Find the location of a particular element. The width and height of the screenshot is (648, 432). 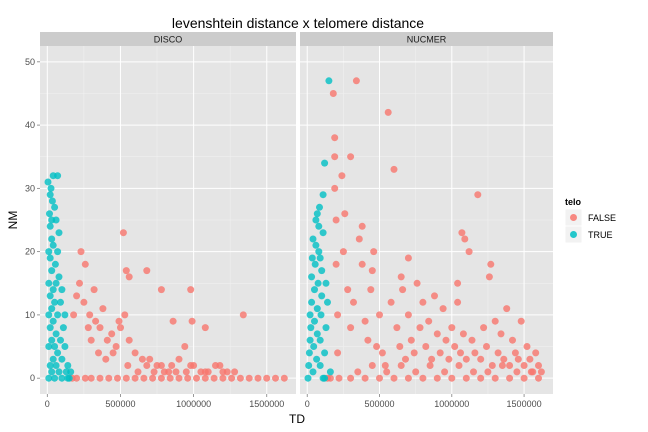

y-axis-title: NM is located at coordinates (13, 220).